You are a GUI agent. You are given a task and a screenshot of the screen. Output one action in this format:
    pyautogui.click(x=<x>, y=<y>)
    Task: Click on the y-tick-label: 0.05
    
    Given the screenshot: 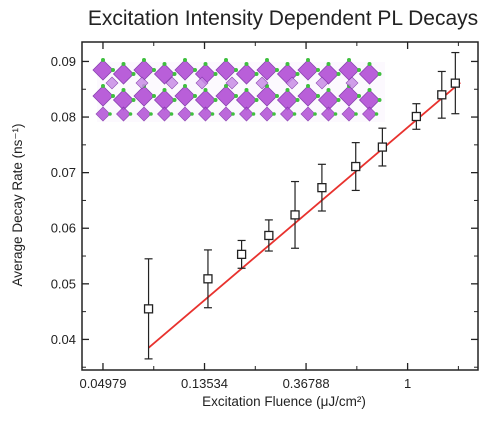 What is the action you would take?
    pyautogui.click(x=63, y=283)
    